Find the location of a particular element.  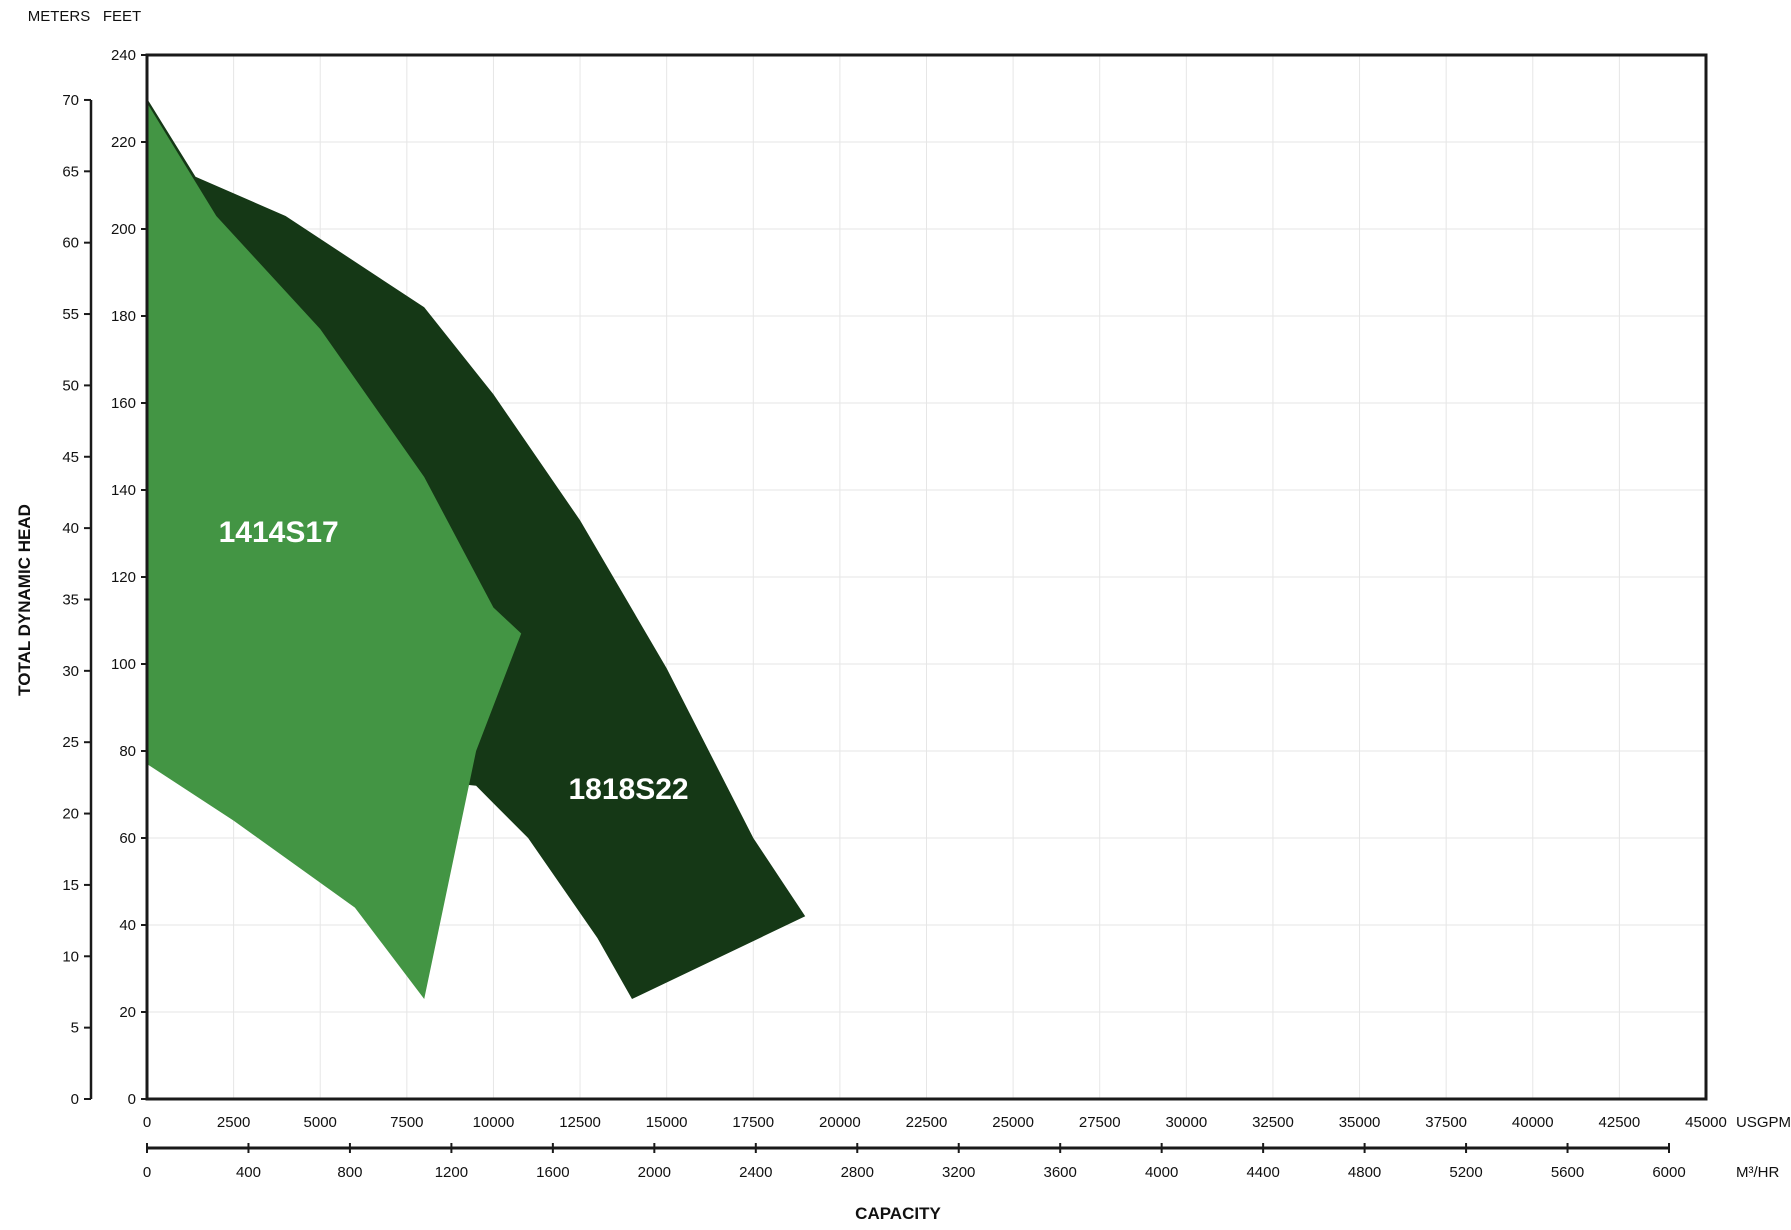

usgpm-tick-label: 12500 is located at coordinates (580, 1122).